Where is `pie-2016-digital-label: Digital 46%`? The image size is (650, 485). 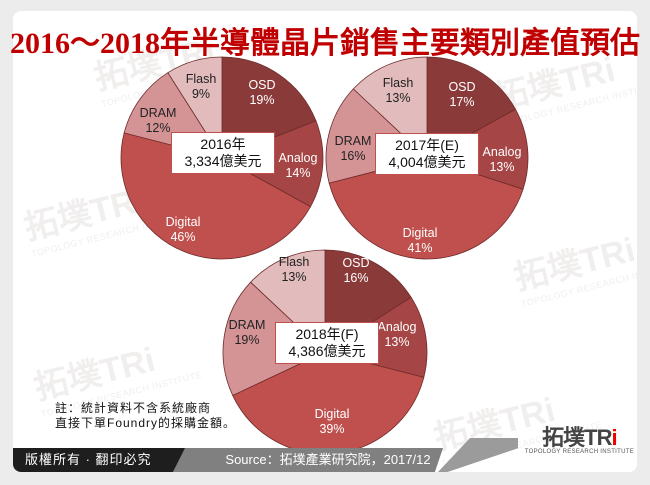 pie-2016-digital-label: Digital 46% is located at coordinates (183, 229).